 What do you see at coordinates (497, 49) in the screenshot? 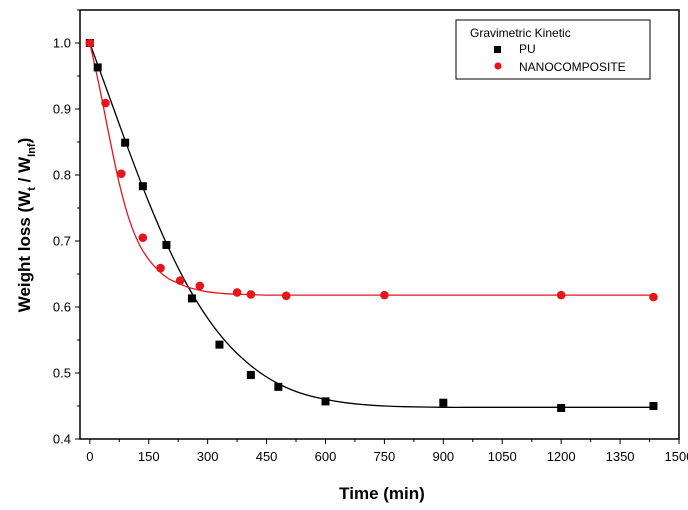
I see `legend-marker-pu` at bounding box center [497, 49].